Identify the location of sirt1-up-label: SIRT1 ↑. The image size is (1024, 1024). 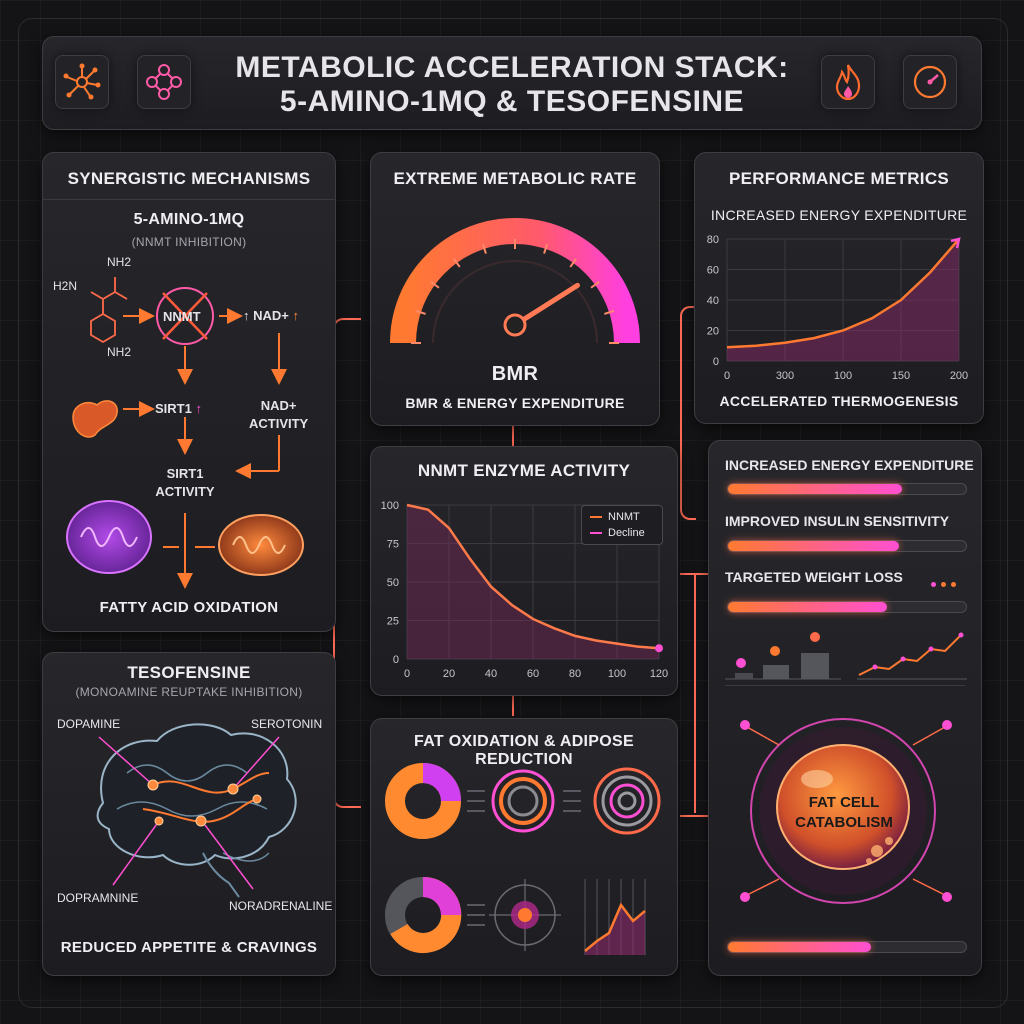
(178, 408).